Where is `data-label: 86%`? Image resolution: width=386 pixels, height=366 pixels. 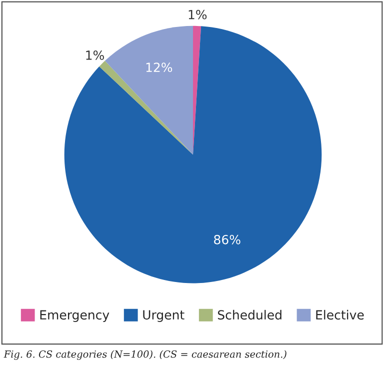 data-label: 86% is located at coordinates (227, 239).